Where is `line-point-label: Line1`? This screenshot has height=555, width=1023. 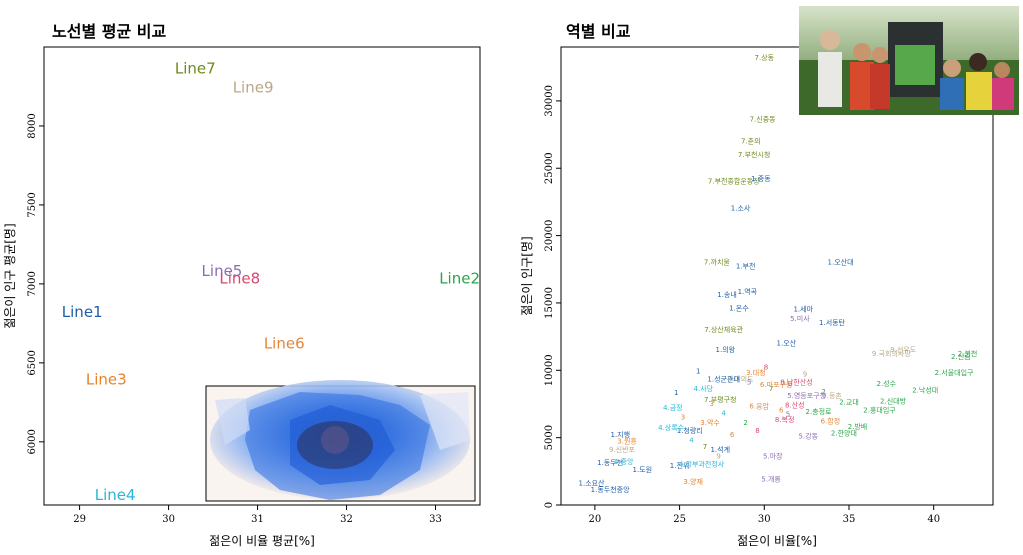 line-point-label: Line1 is located at coordinates (82, 312).